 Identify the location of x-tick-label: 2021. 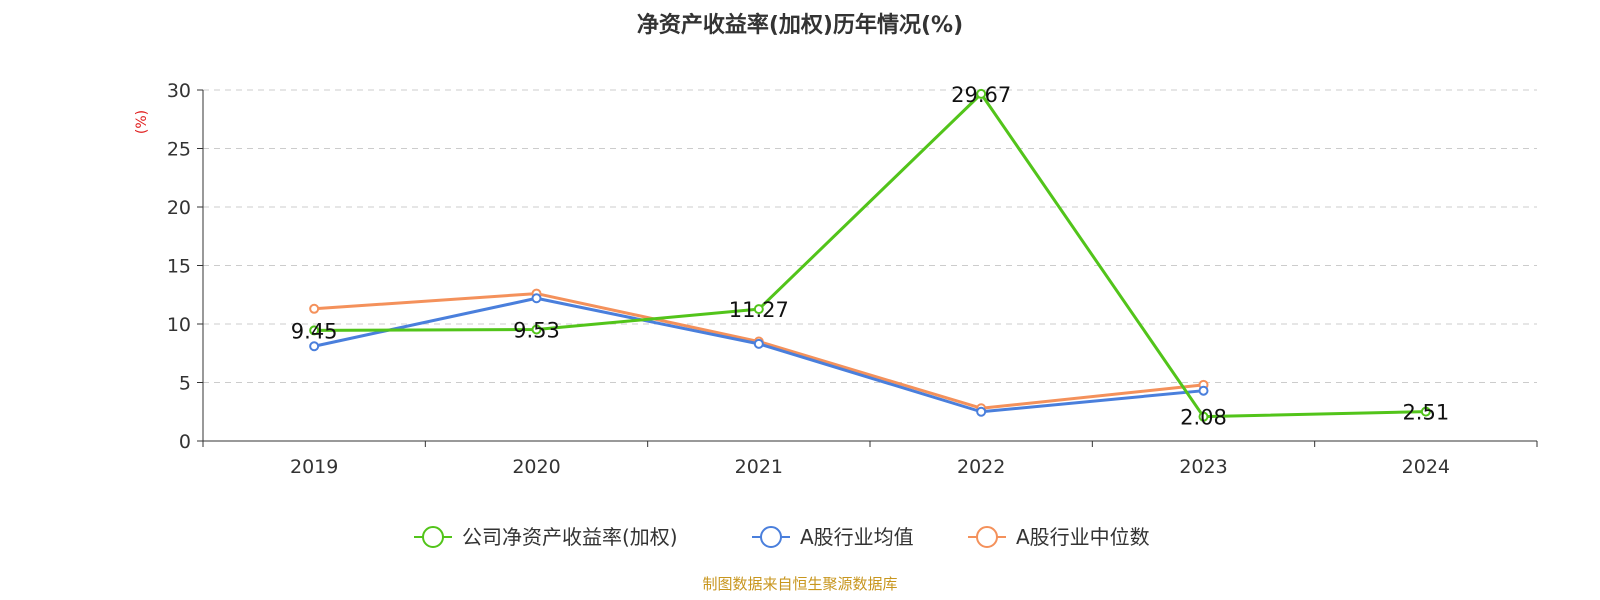
(759, 467).